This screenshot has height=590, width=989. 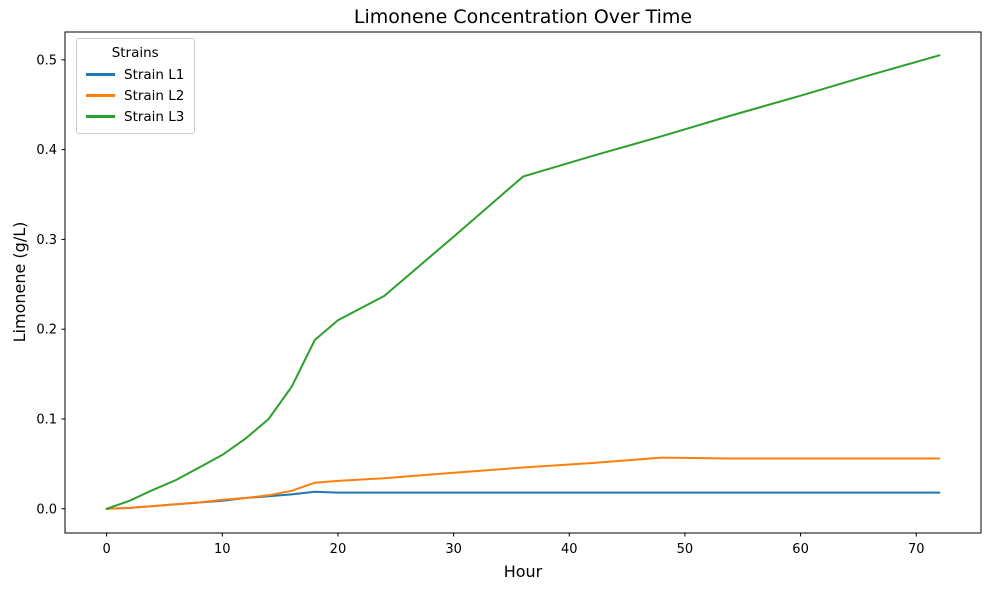 I want to click on x-tick-label: 60, so click(x=800, y=549).